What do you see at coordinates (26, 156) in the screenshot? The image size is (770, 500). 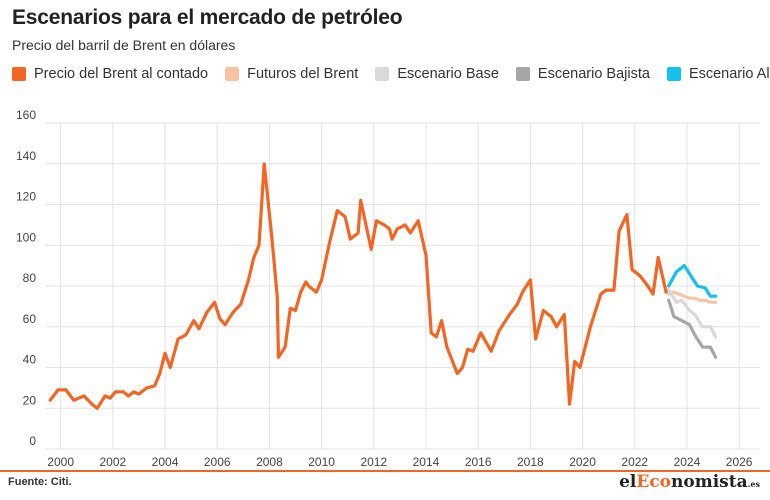 I see `y-tick-label-140: 140` at bounding box center [26, 156].